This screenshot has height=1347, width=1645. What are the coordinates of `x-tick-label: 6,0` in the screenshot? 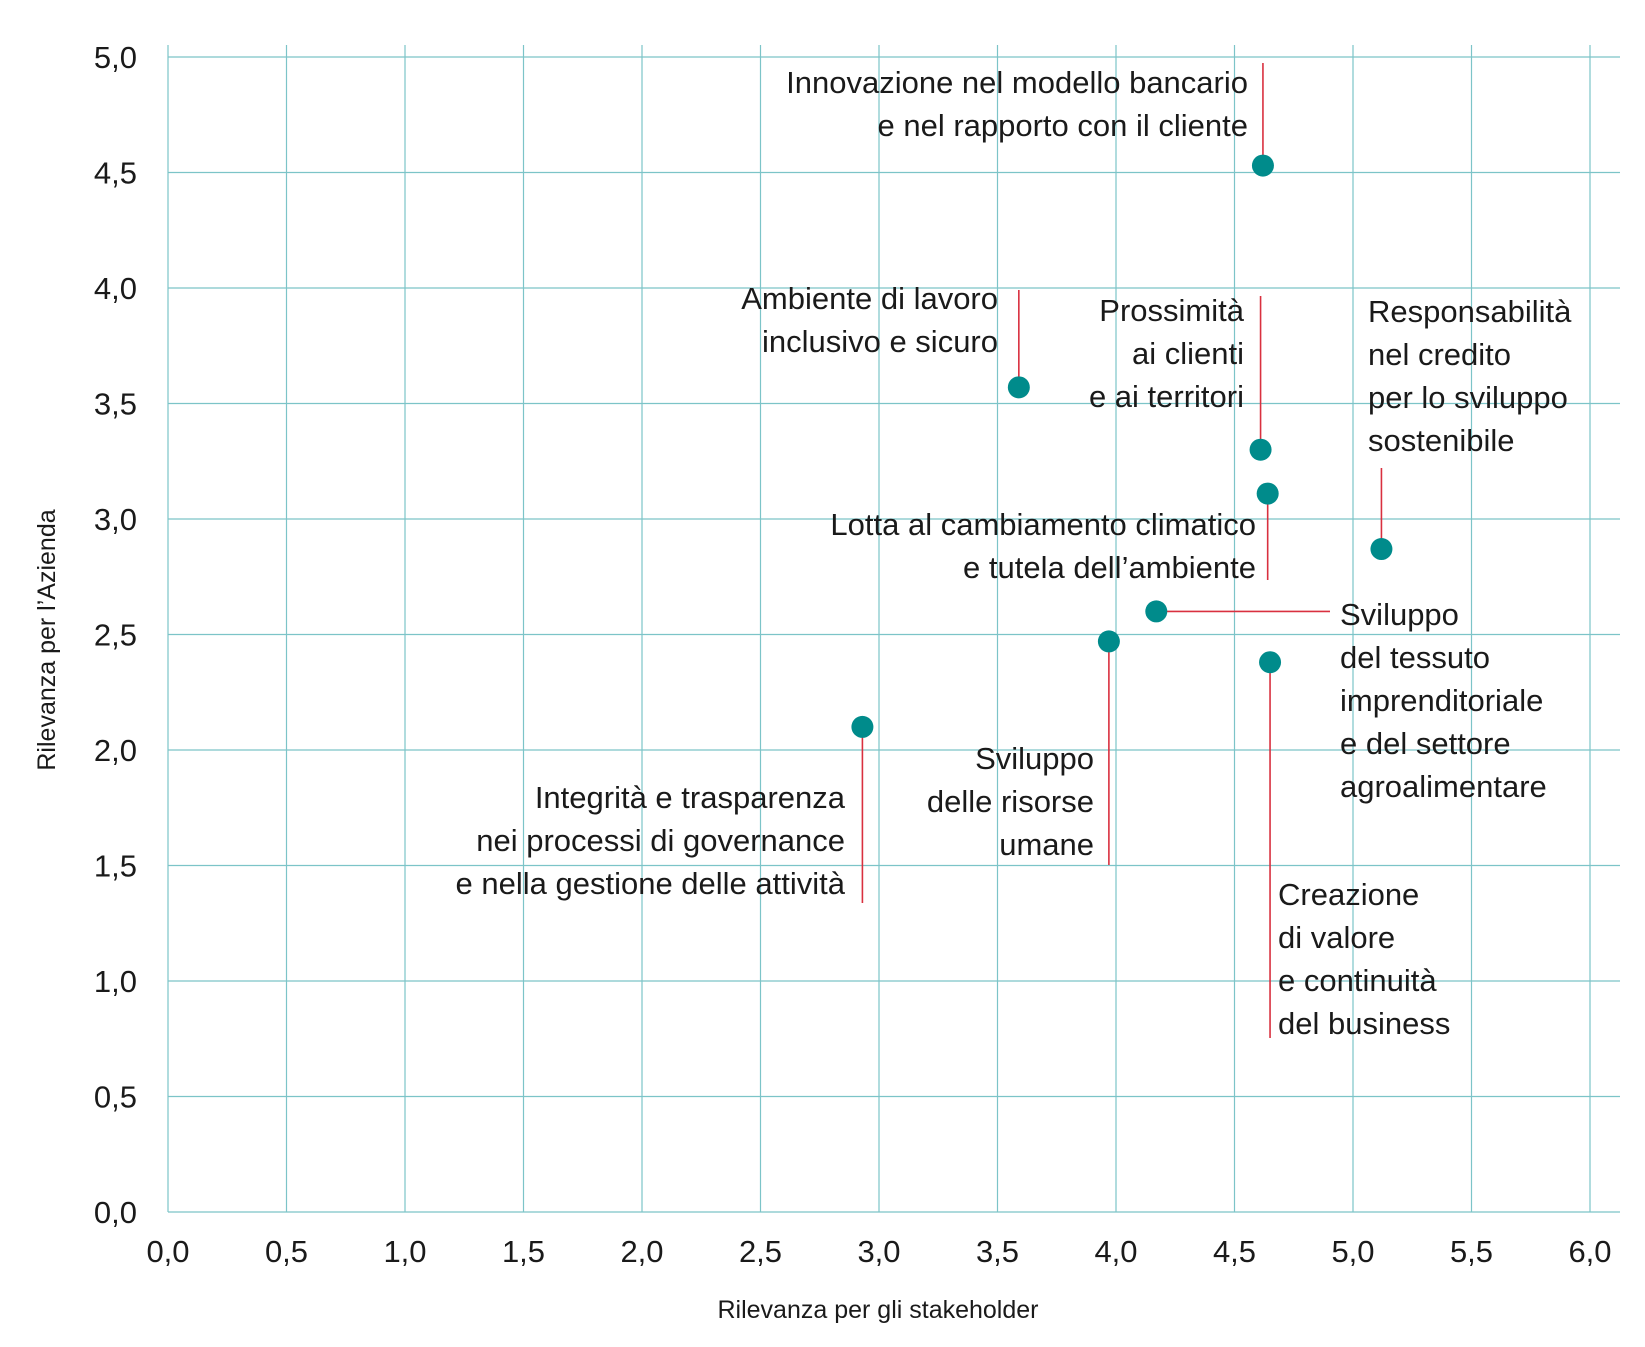 It's located at (1589, 1251).